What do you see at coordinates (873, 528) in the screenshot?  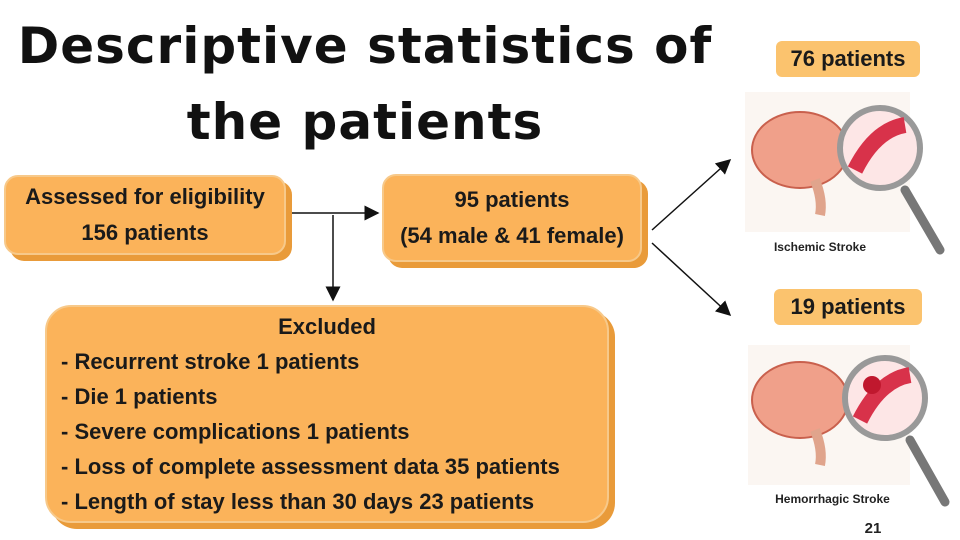 I see `page-number: 21` at bounding box center [873, 528].